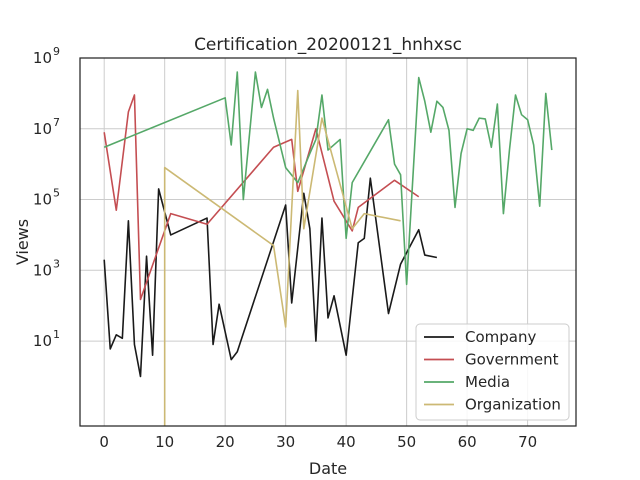 The image size is (640, 480). I want to click on y-tick-exponent: 5, so click(56, 193).